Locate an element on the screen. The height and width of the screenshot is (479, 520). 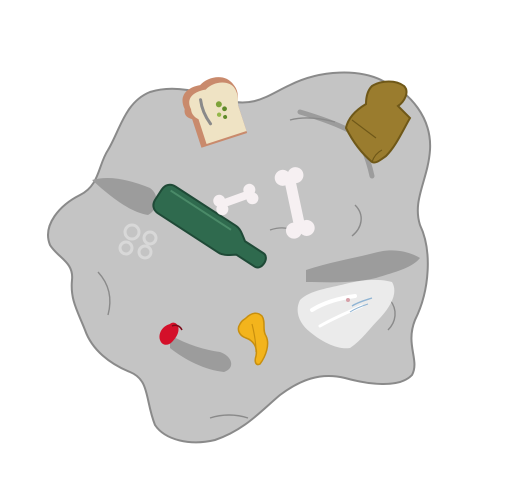
plastic-bag is located at coordinates (346, 314).